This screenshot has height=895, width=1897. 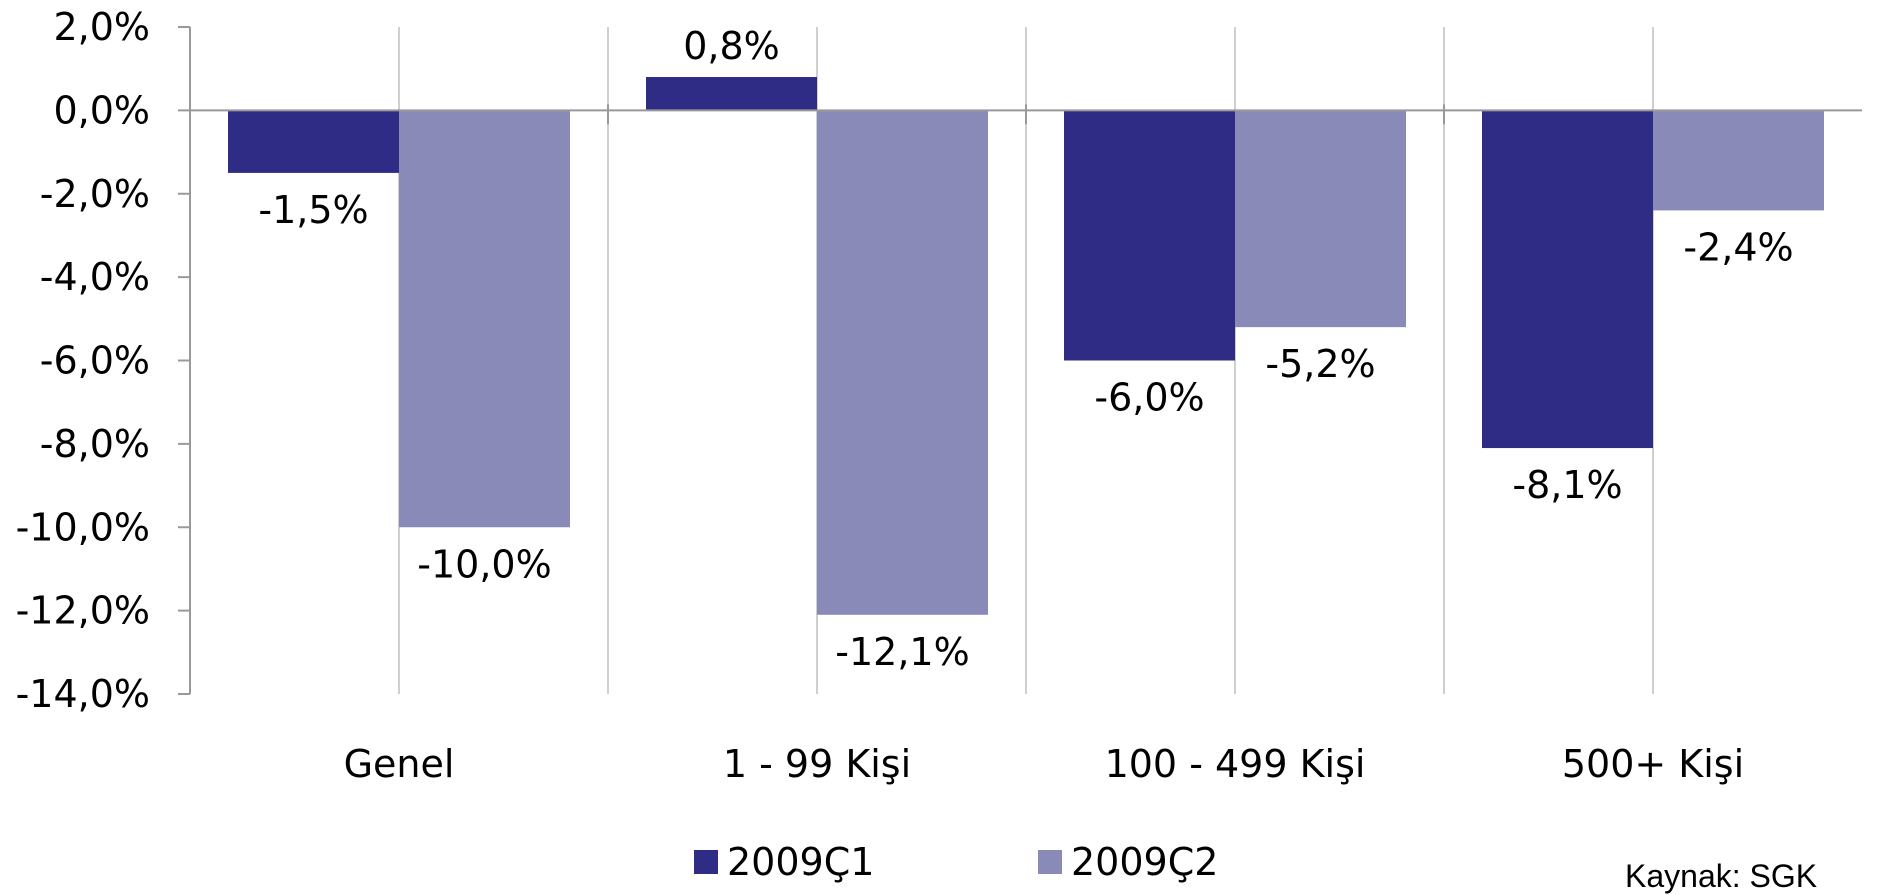 I want to click on y-tick-label: -14,0%, so click(x=83, y=694).